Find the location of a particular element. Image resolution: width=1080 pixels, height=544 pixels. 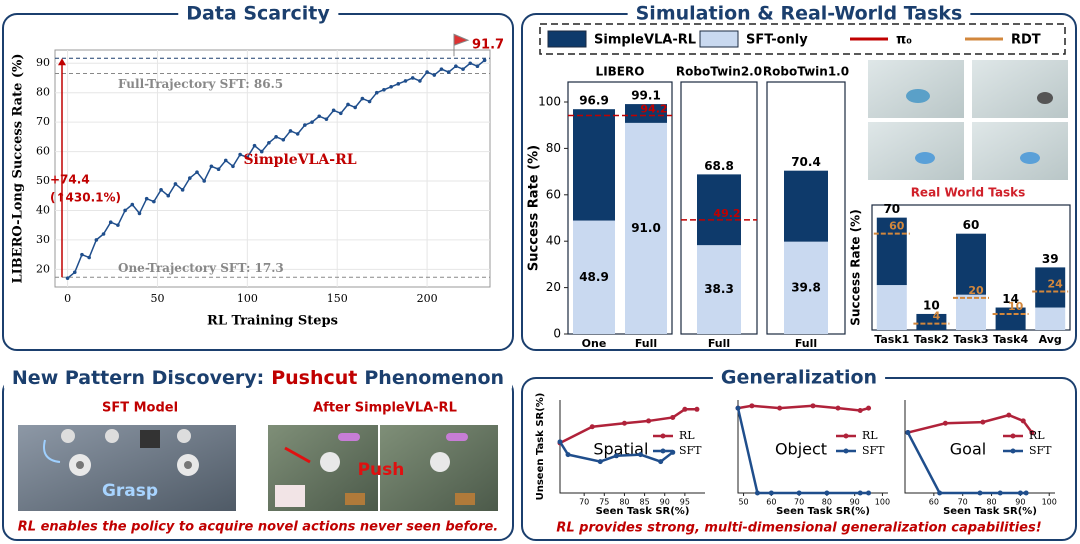

value-label: 91.0 is located at coordinates (646, 228).